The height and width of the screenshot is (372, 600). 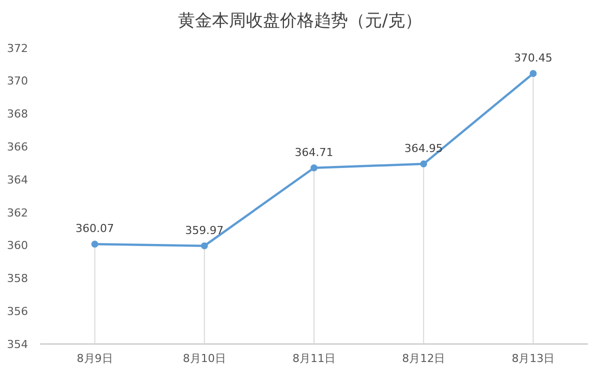 I want to click on y-tick-label: 356, so click(x=17, y=311).